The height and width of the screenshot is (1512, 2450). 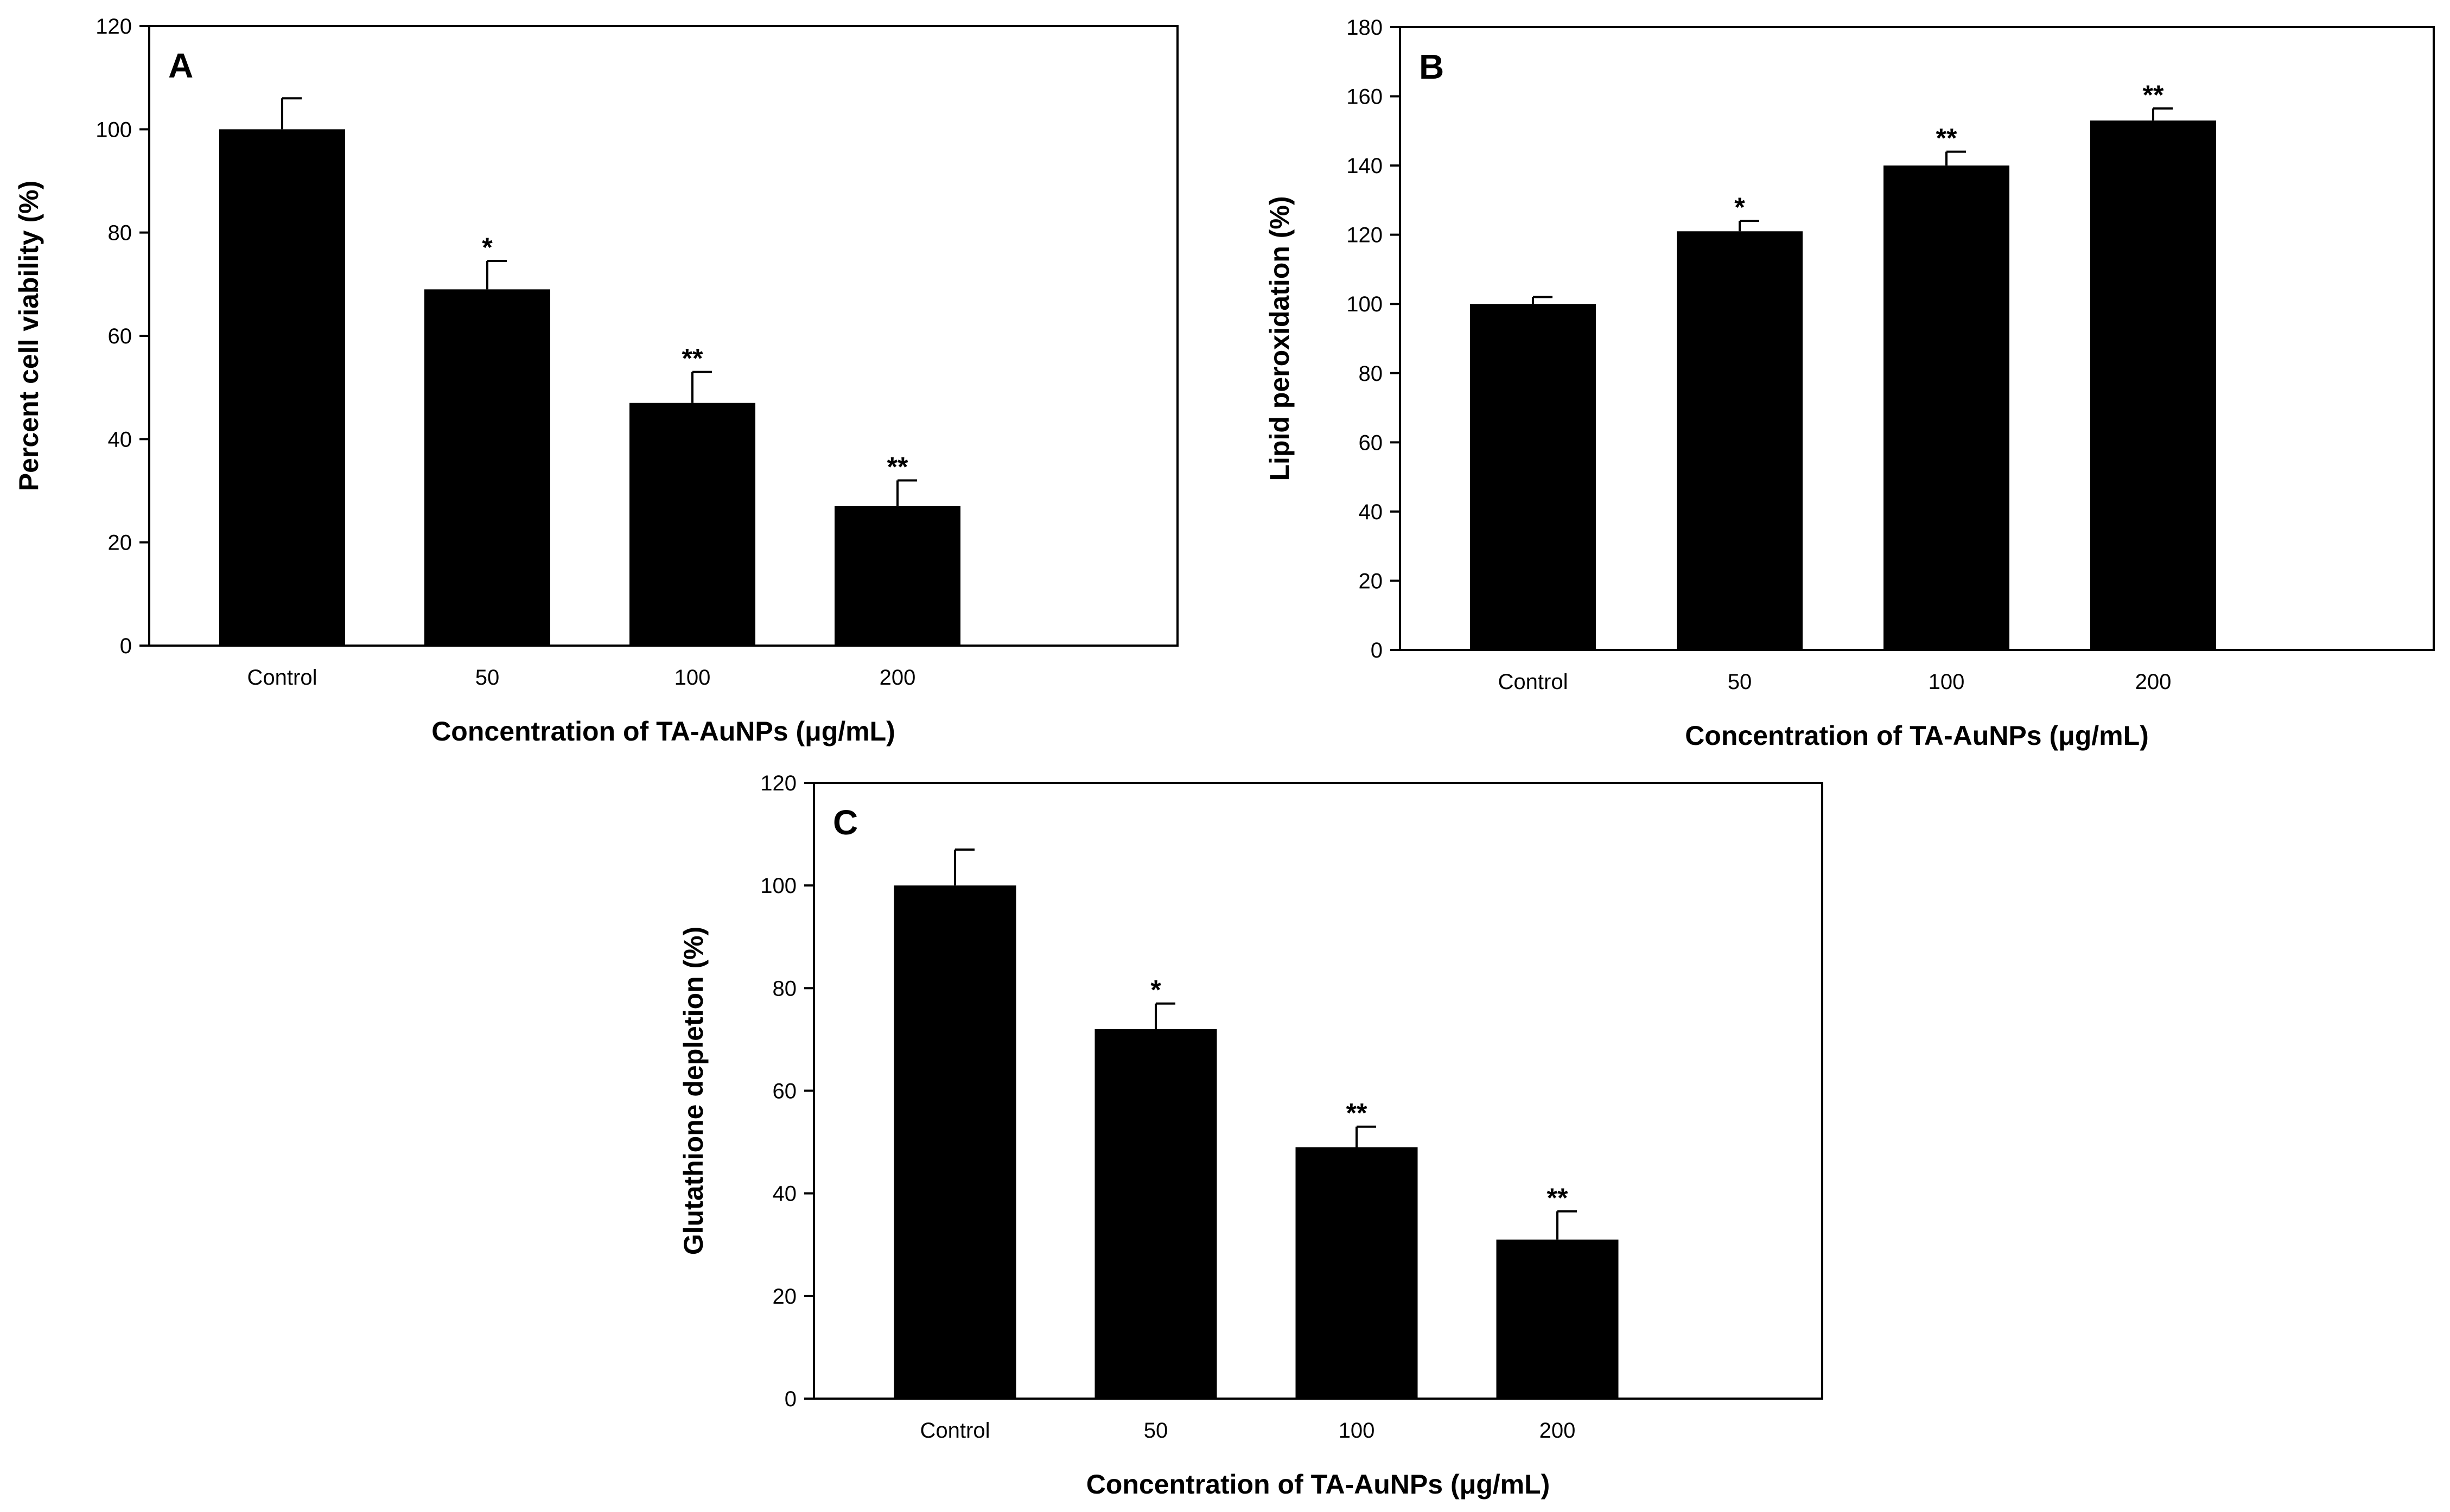 I want to click on y-tick-label: 140, so click(x=1364, y=166).